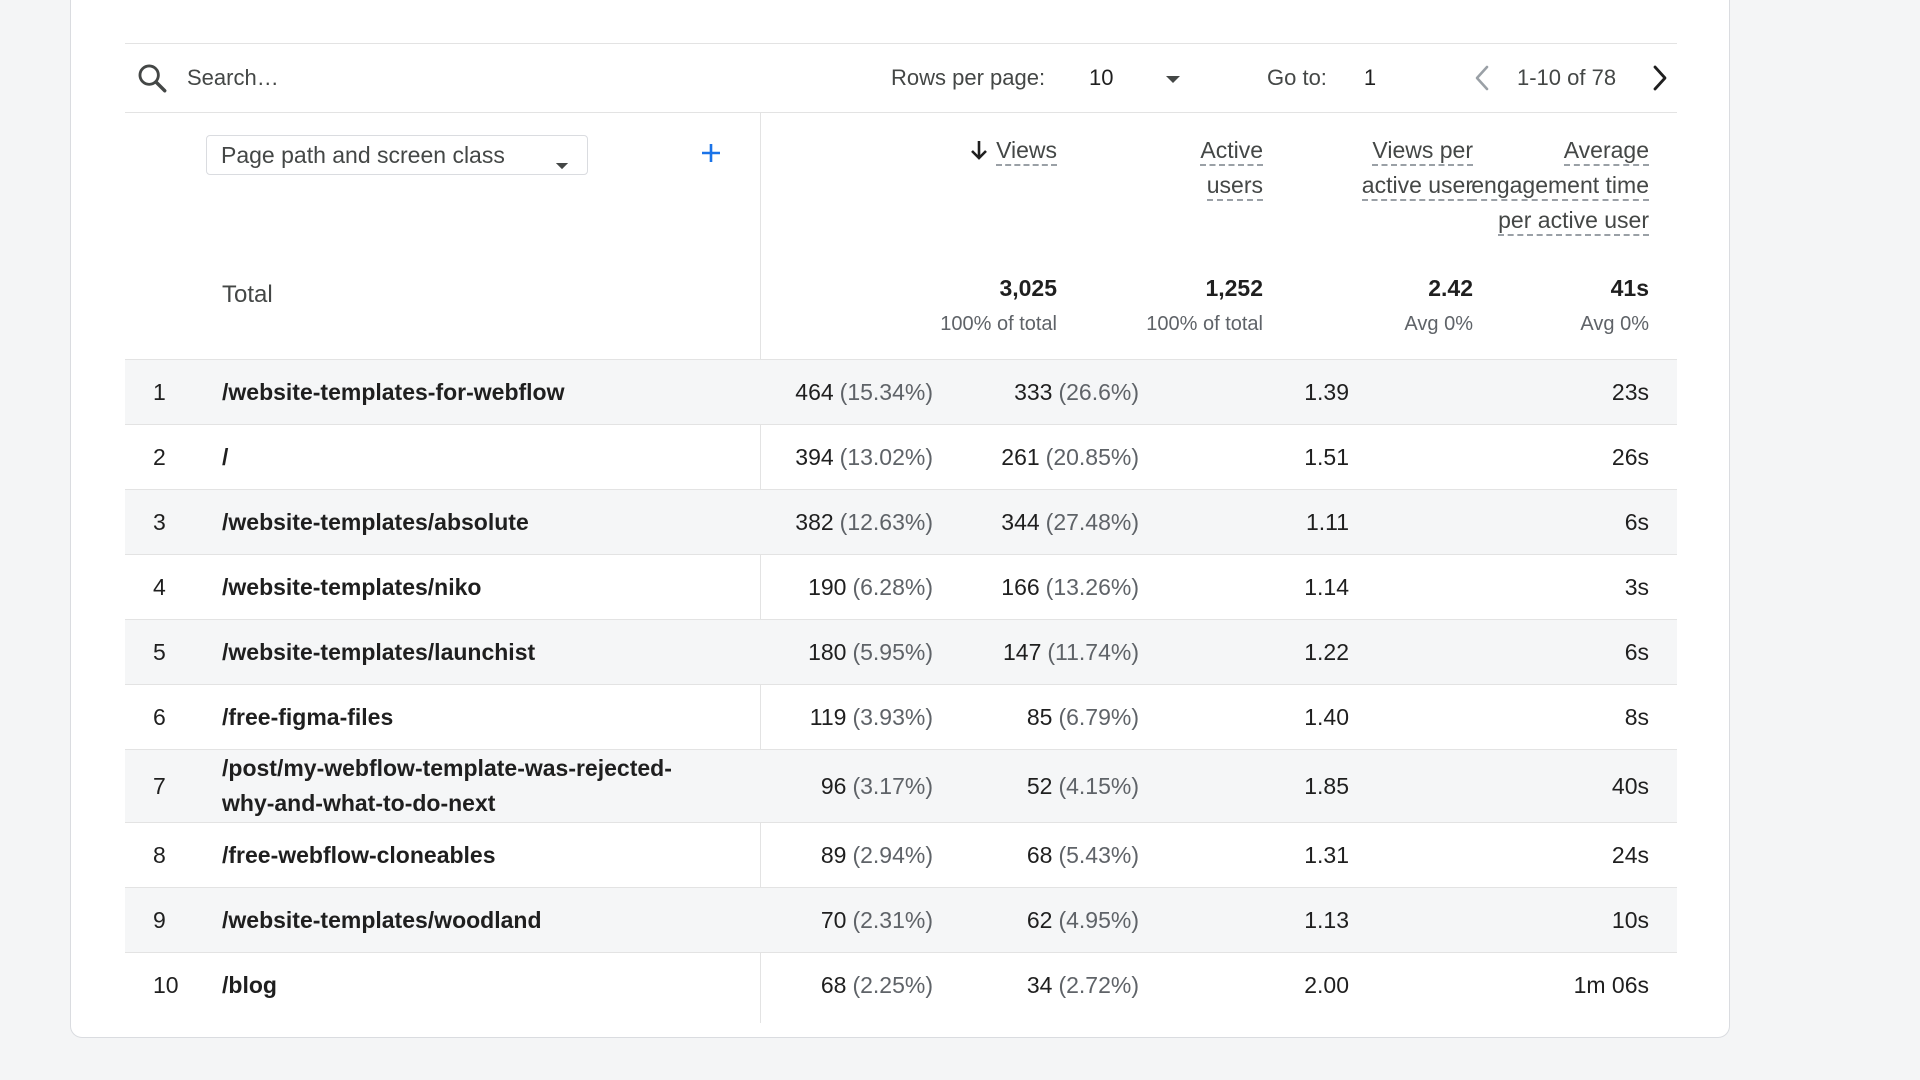 The height and width of the screenshot is (1080, 1920). What do you see at coordinates (159, 521) in the screenshot?
I see `row-index: 3` at bounding box center [159, 521].